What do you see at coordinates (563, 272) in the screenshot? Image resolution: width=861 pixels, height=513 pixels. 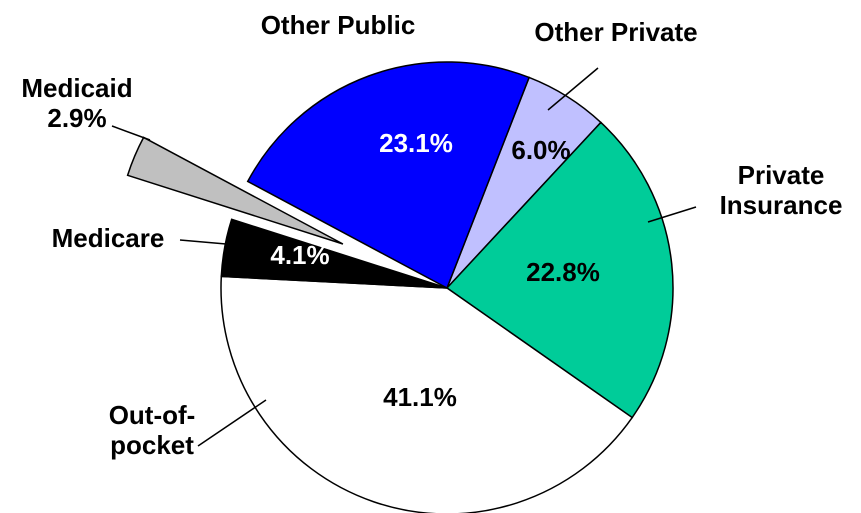 I see `value-label: 22.8%` at bounding box center [563, 272].